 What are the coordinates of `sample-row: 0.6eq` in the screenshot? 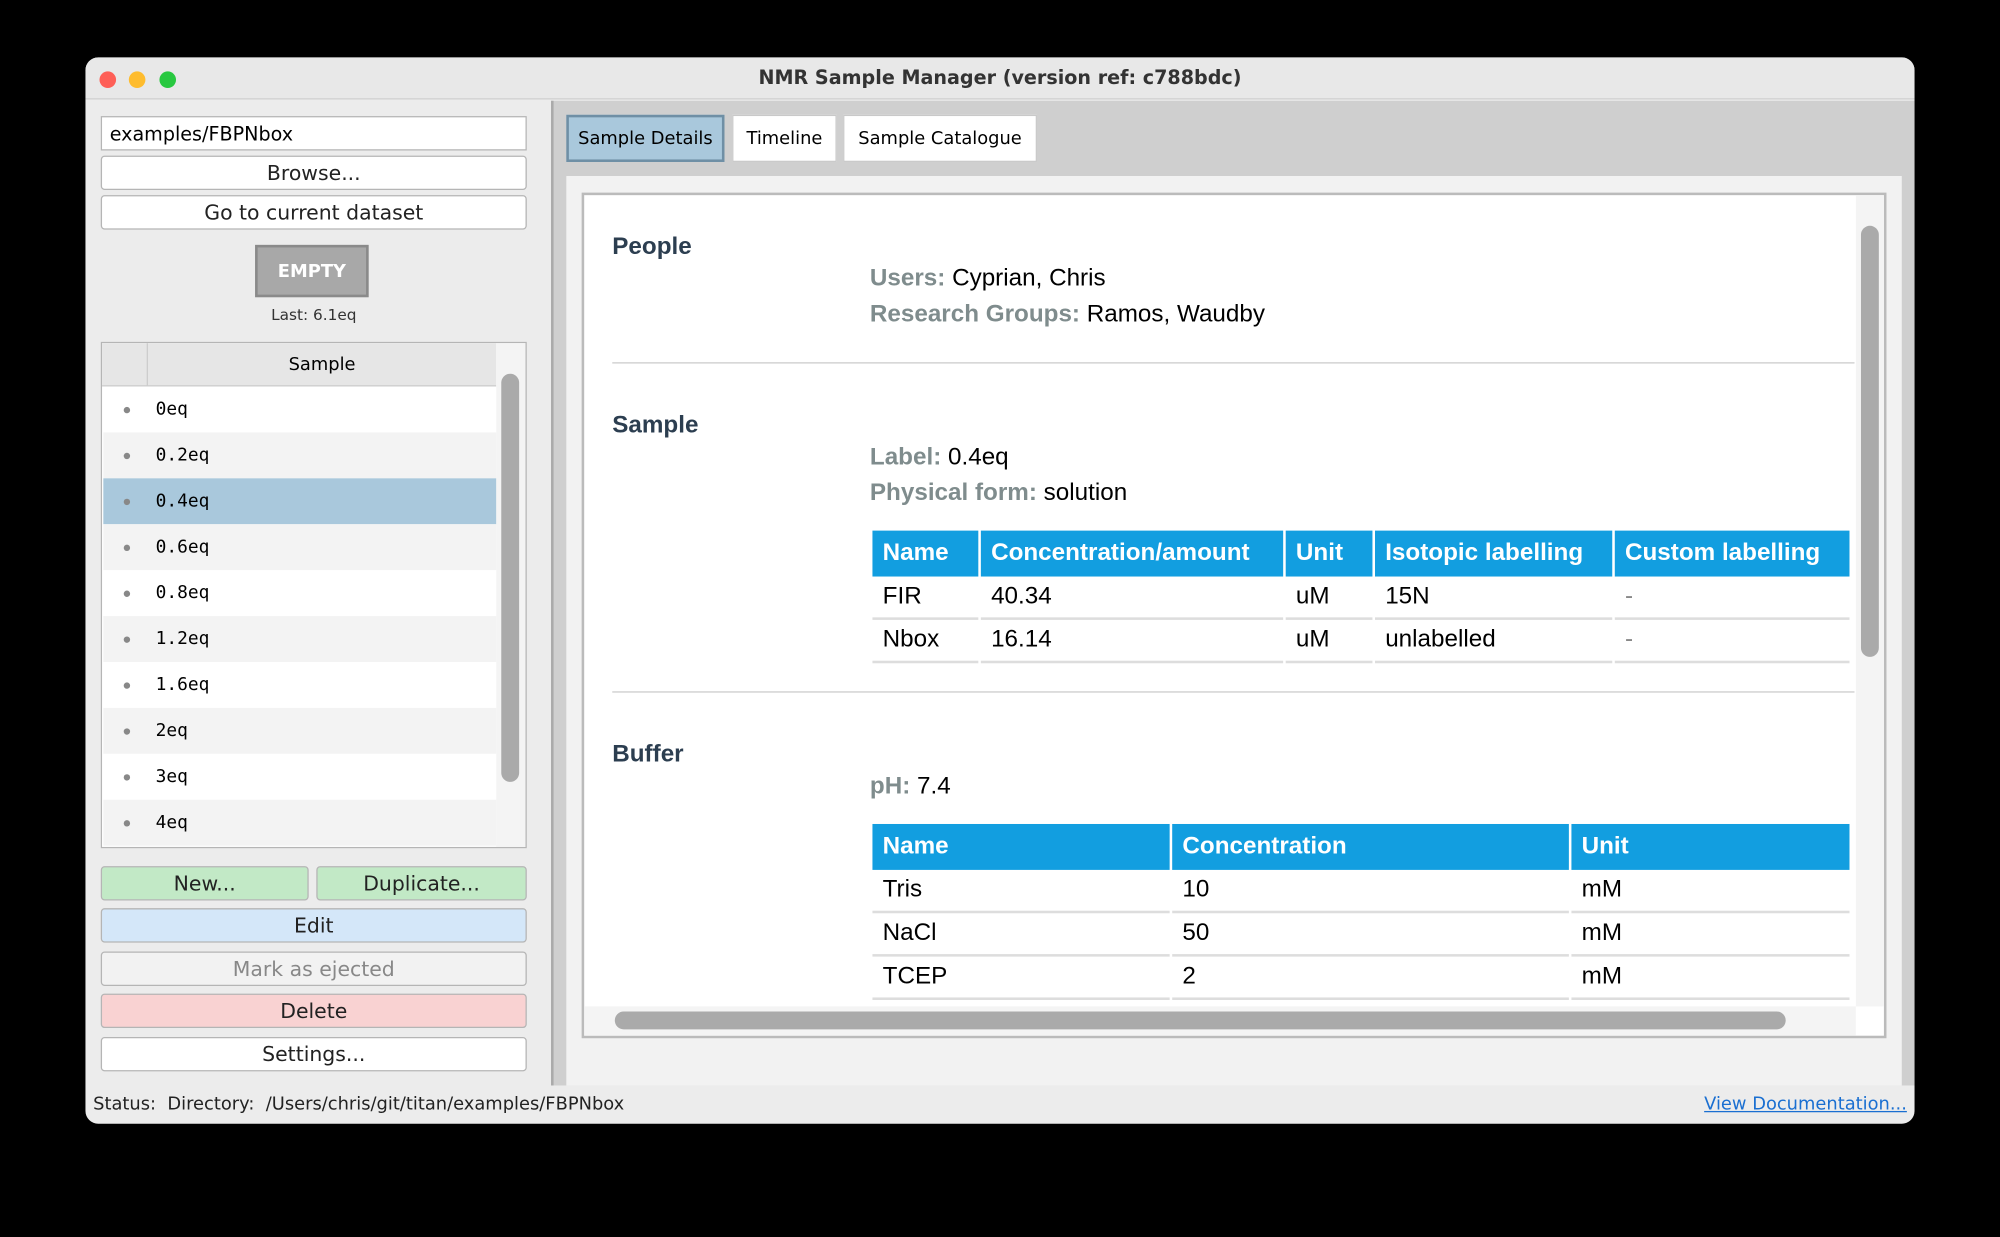 It's located at (300, 547).